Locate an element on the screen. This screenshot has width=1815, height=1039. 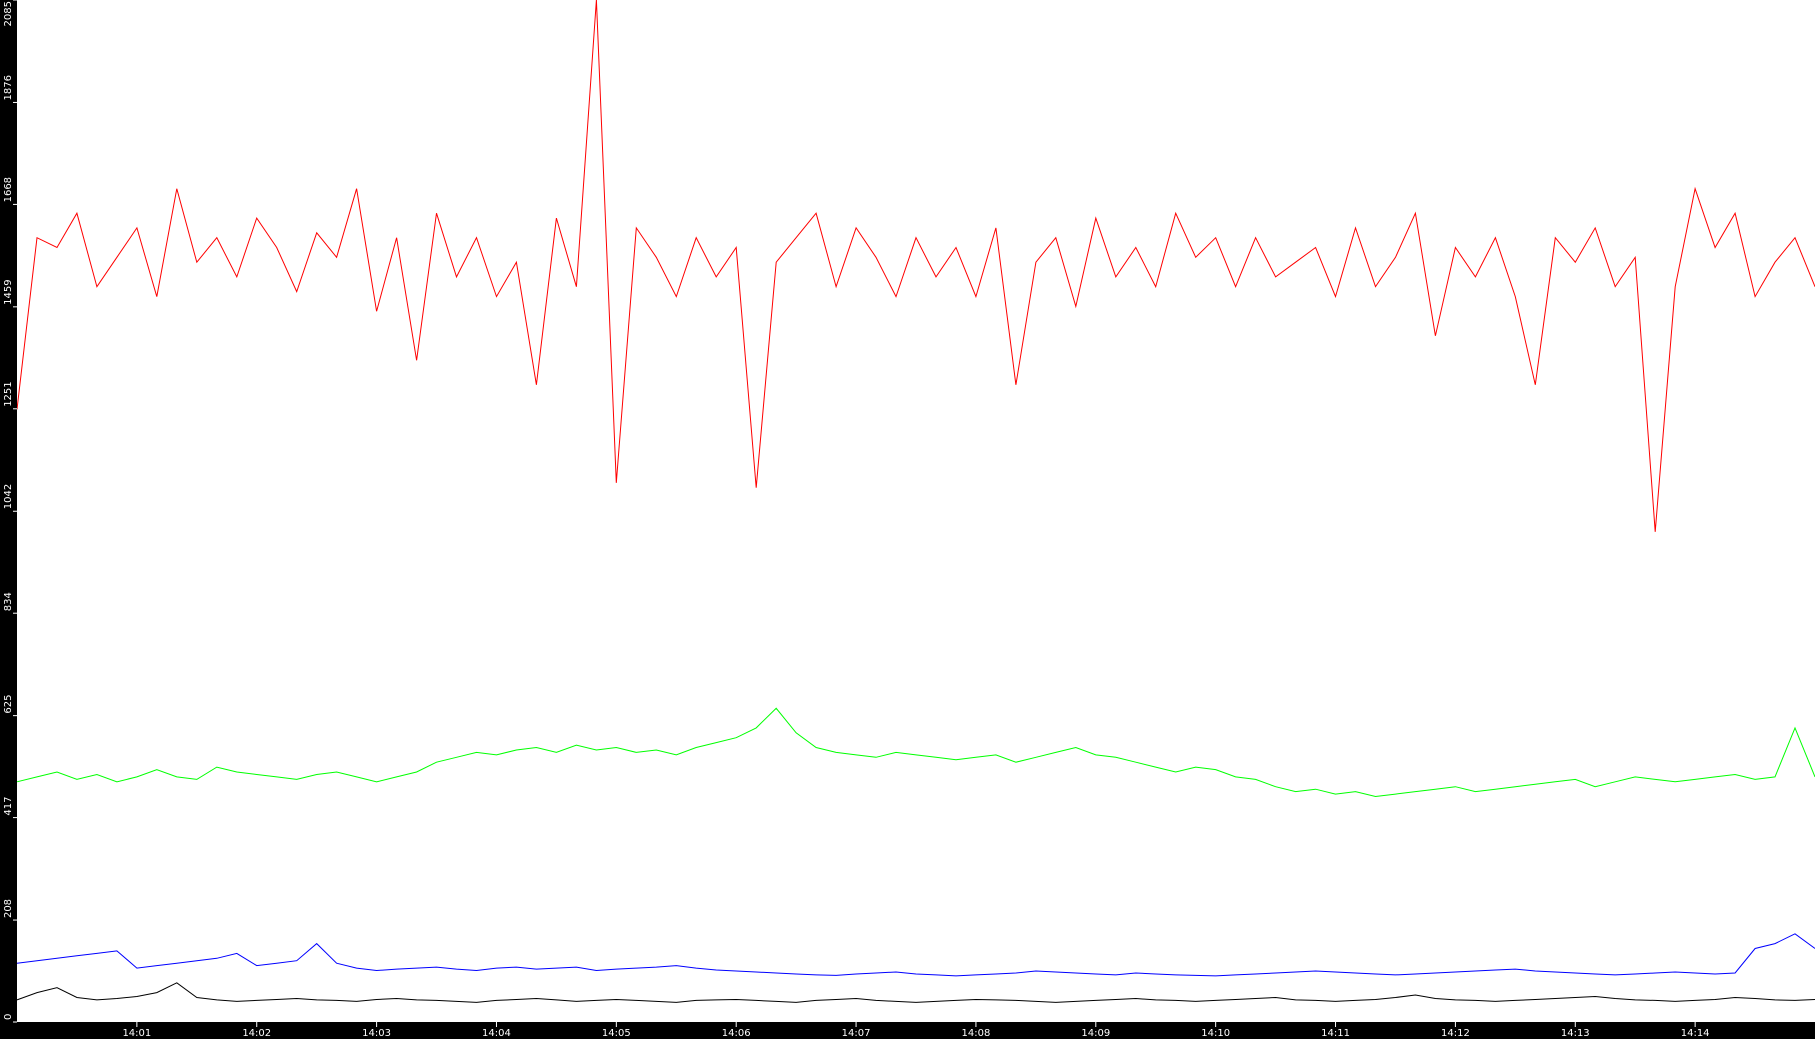
y-axis: 0 208 417 625 834 1042 1251 1459 1668 1876 2085 is located at coordinates (10, 511).